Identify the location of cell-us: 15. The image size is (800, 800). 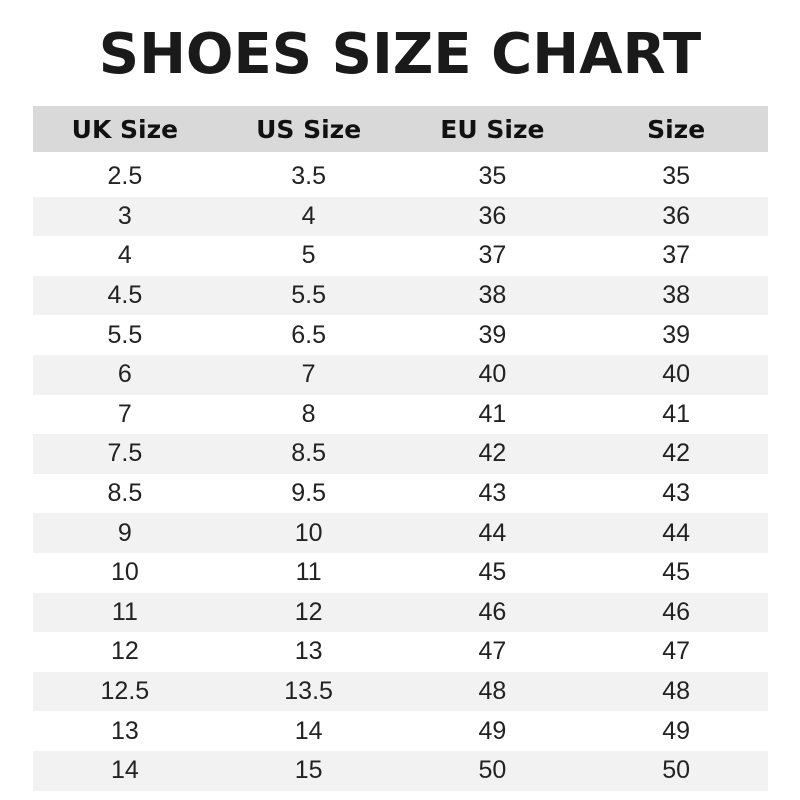
(308, 770).